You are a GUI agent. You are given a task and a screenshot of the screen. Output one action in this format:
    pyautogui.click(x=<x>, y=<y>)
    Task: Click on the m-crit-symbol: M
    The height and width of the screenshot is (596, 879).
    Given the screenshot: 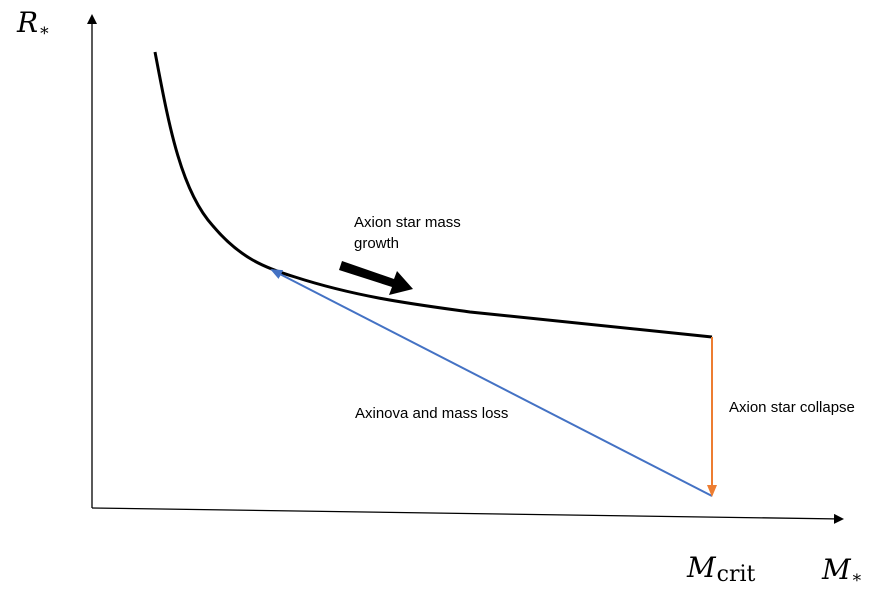 What is the action you would take?
    pyautogui.click(x=701, y=567)
    